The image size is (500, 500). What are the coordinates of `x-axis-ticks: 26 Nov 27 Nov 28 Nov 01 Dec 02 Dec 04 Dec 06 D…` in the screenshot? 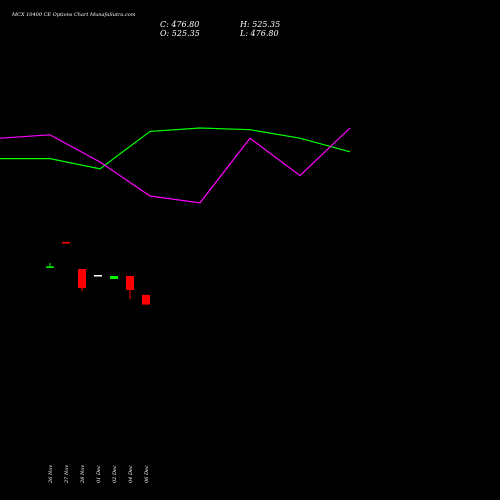 It's located at (99, 474).